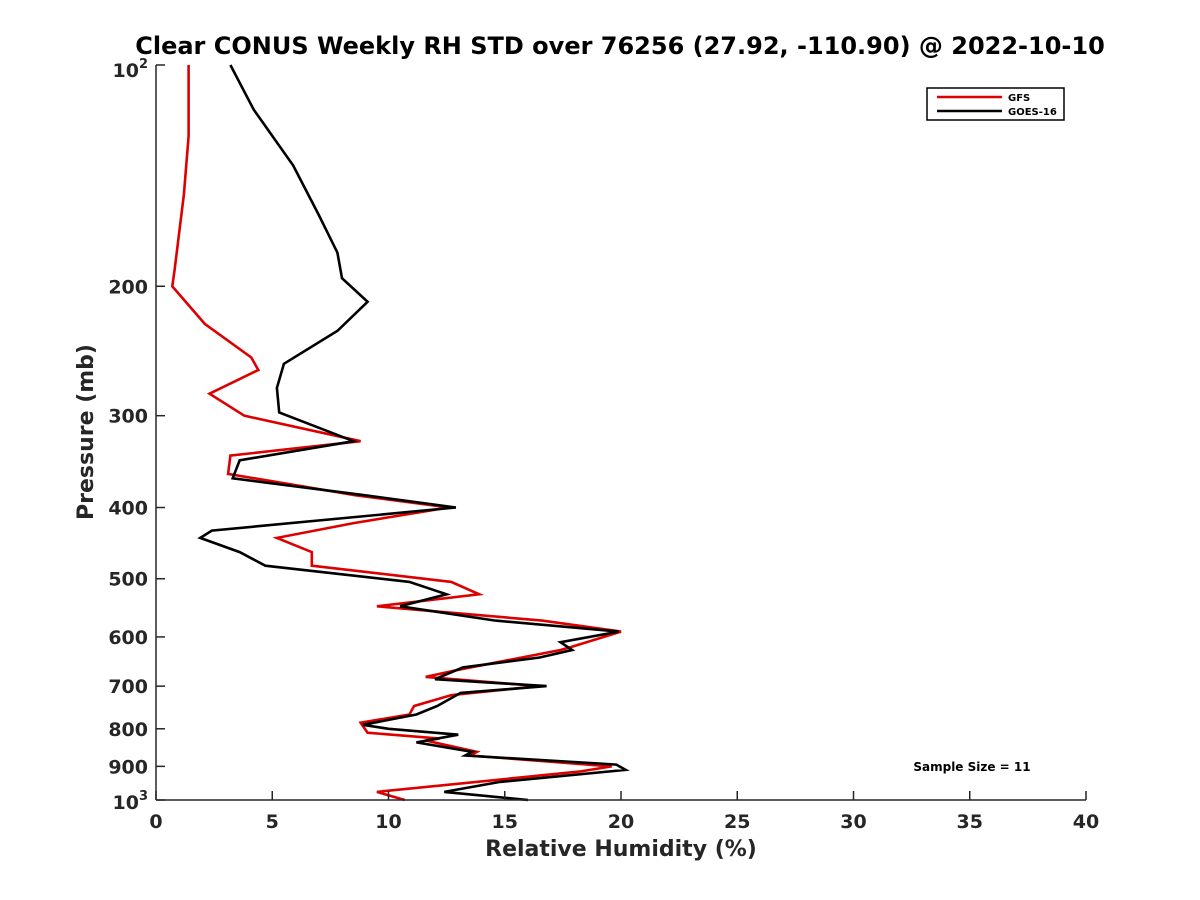 The height and width of the screenshot is (900, 1200). Describe the element at coordinates (853, 822) in the screenshot. I see `x-tick-label-30: 30` at that location.